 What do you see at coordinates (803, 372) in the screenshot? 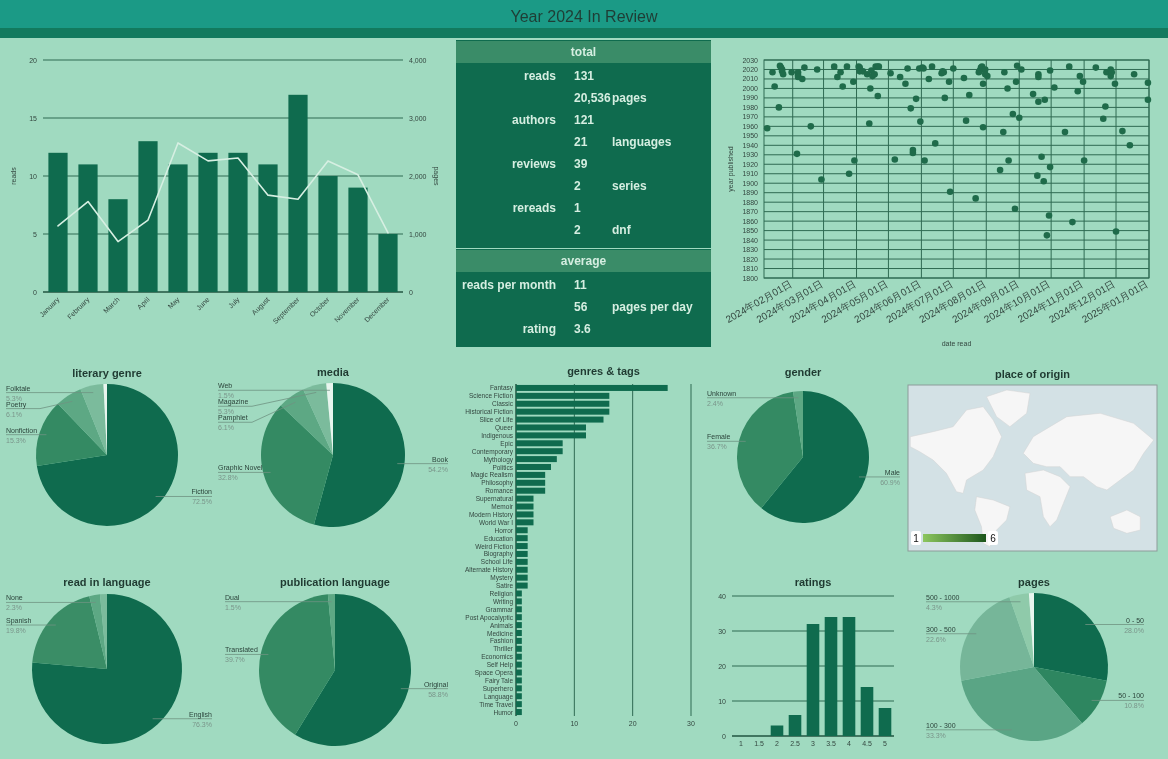
I see `chart-title: gender` at bounding box center [803, 372].